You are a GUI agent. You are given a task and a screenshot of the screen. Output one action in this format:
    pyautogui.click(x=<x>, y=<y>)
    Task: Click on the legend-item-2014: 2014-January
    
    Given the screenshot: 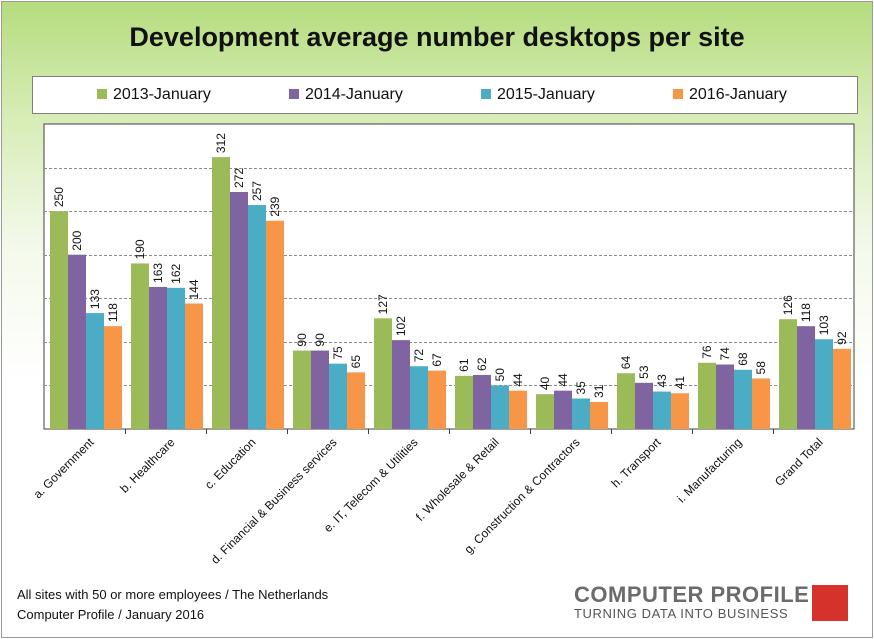 What is the action you would take?
    pyautogui.click(x=346, y=95)
    